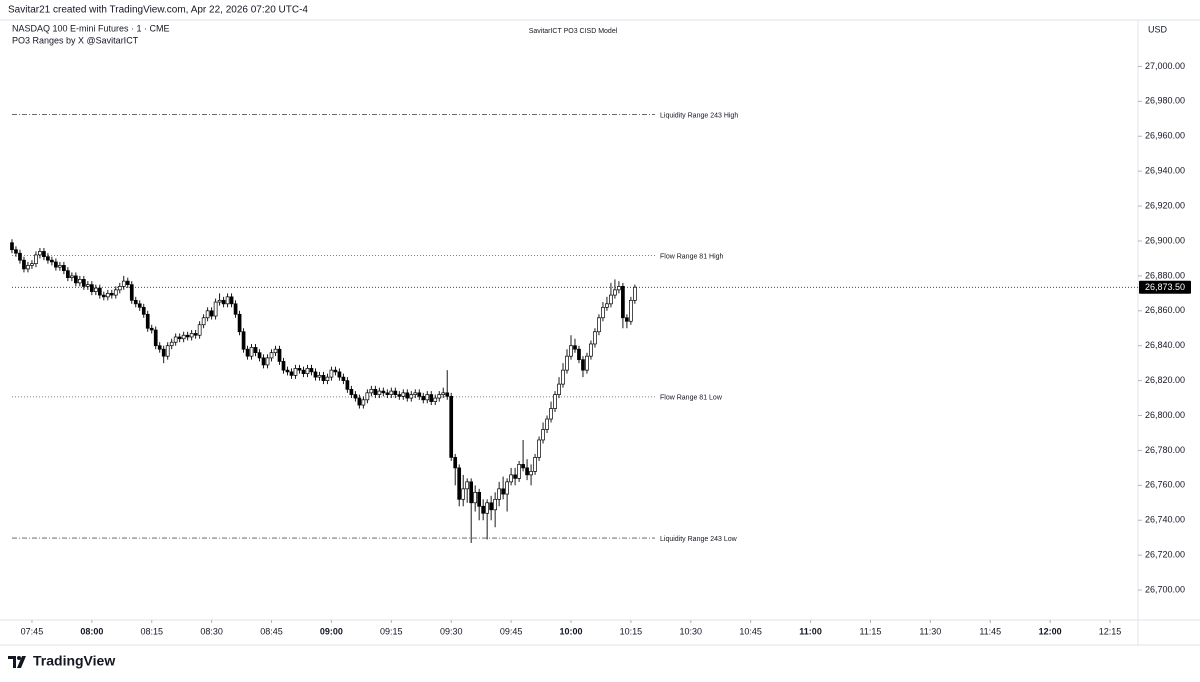 This screenshot has width=1200, height=682. Describe the element at coordinates (699, 115) in the screenshot. I see `level-label: Liquidity Range 243 High` at that location.